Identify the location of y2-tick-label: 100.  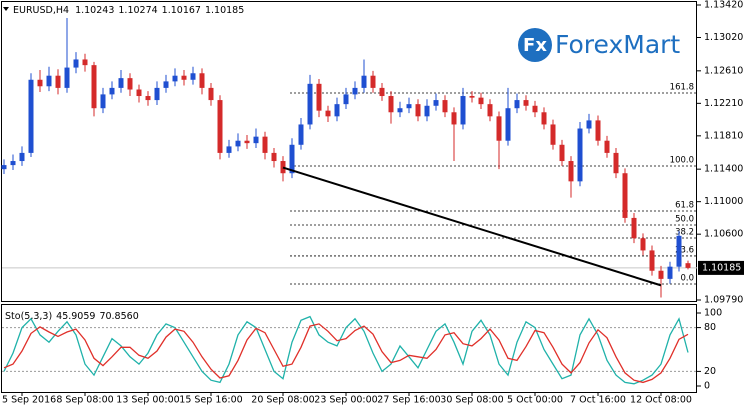
(713, 313).